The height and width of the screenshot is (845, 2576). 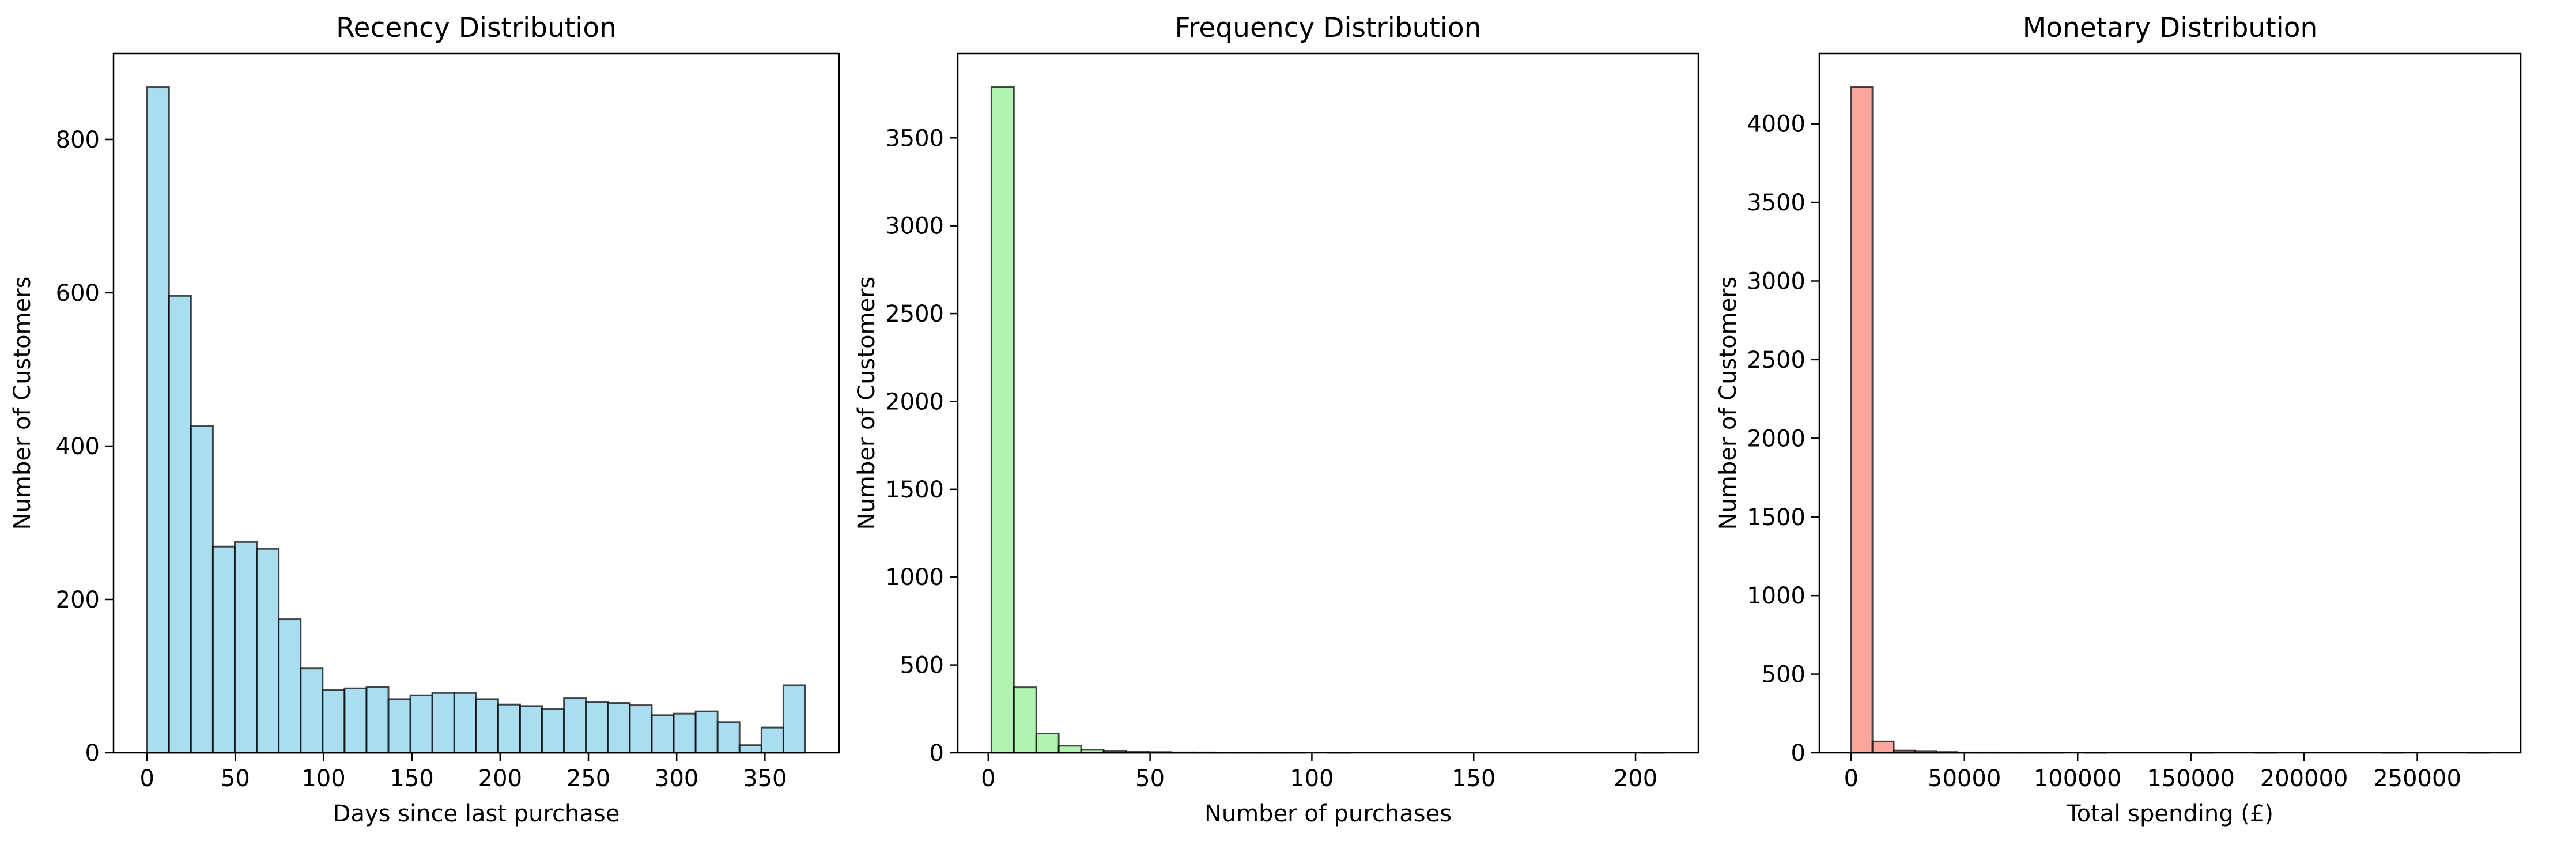 I want to click on monetary-y-tick-label: 3000, so click(x=1776, y=282).